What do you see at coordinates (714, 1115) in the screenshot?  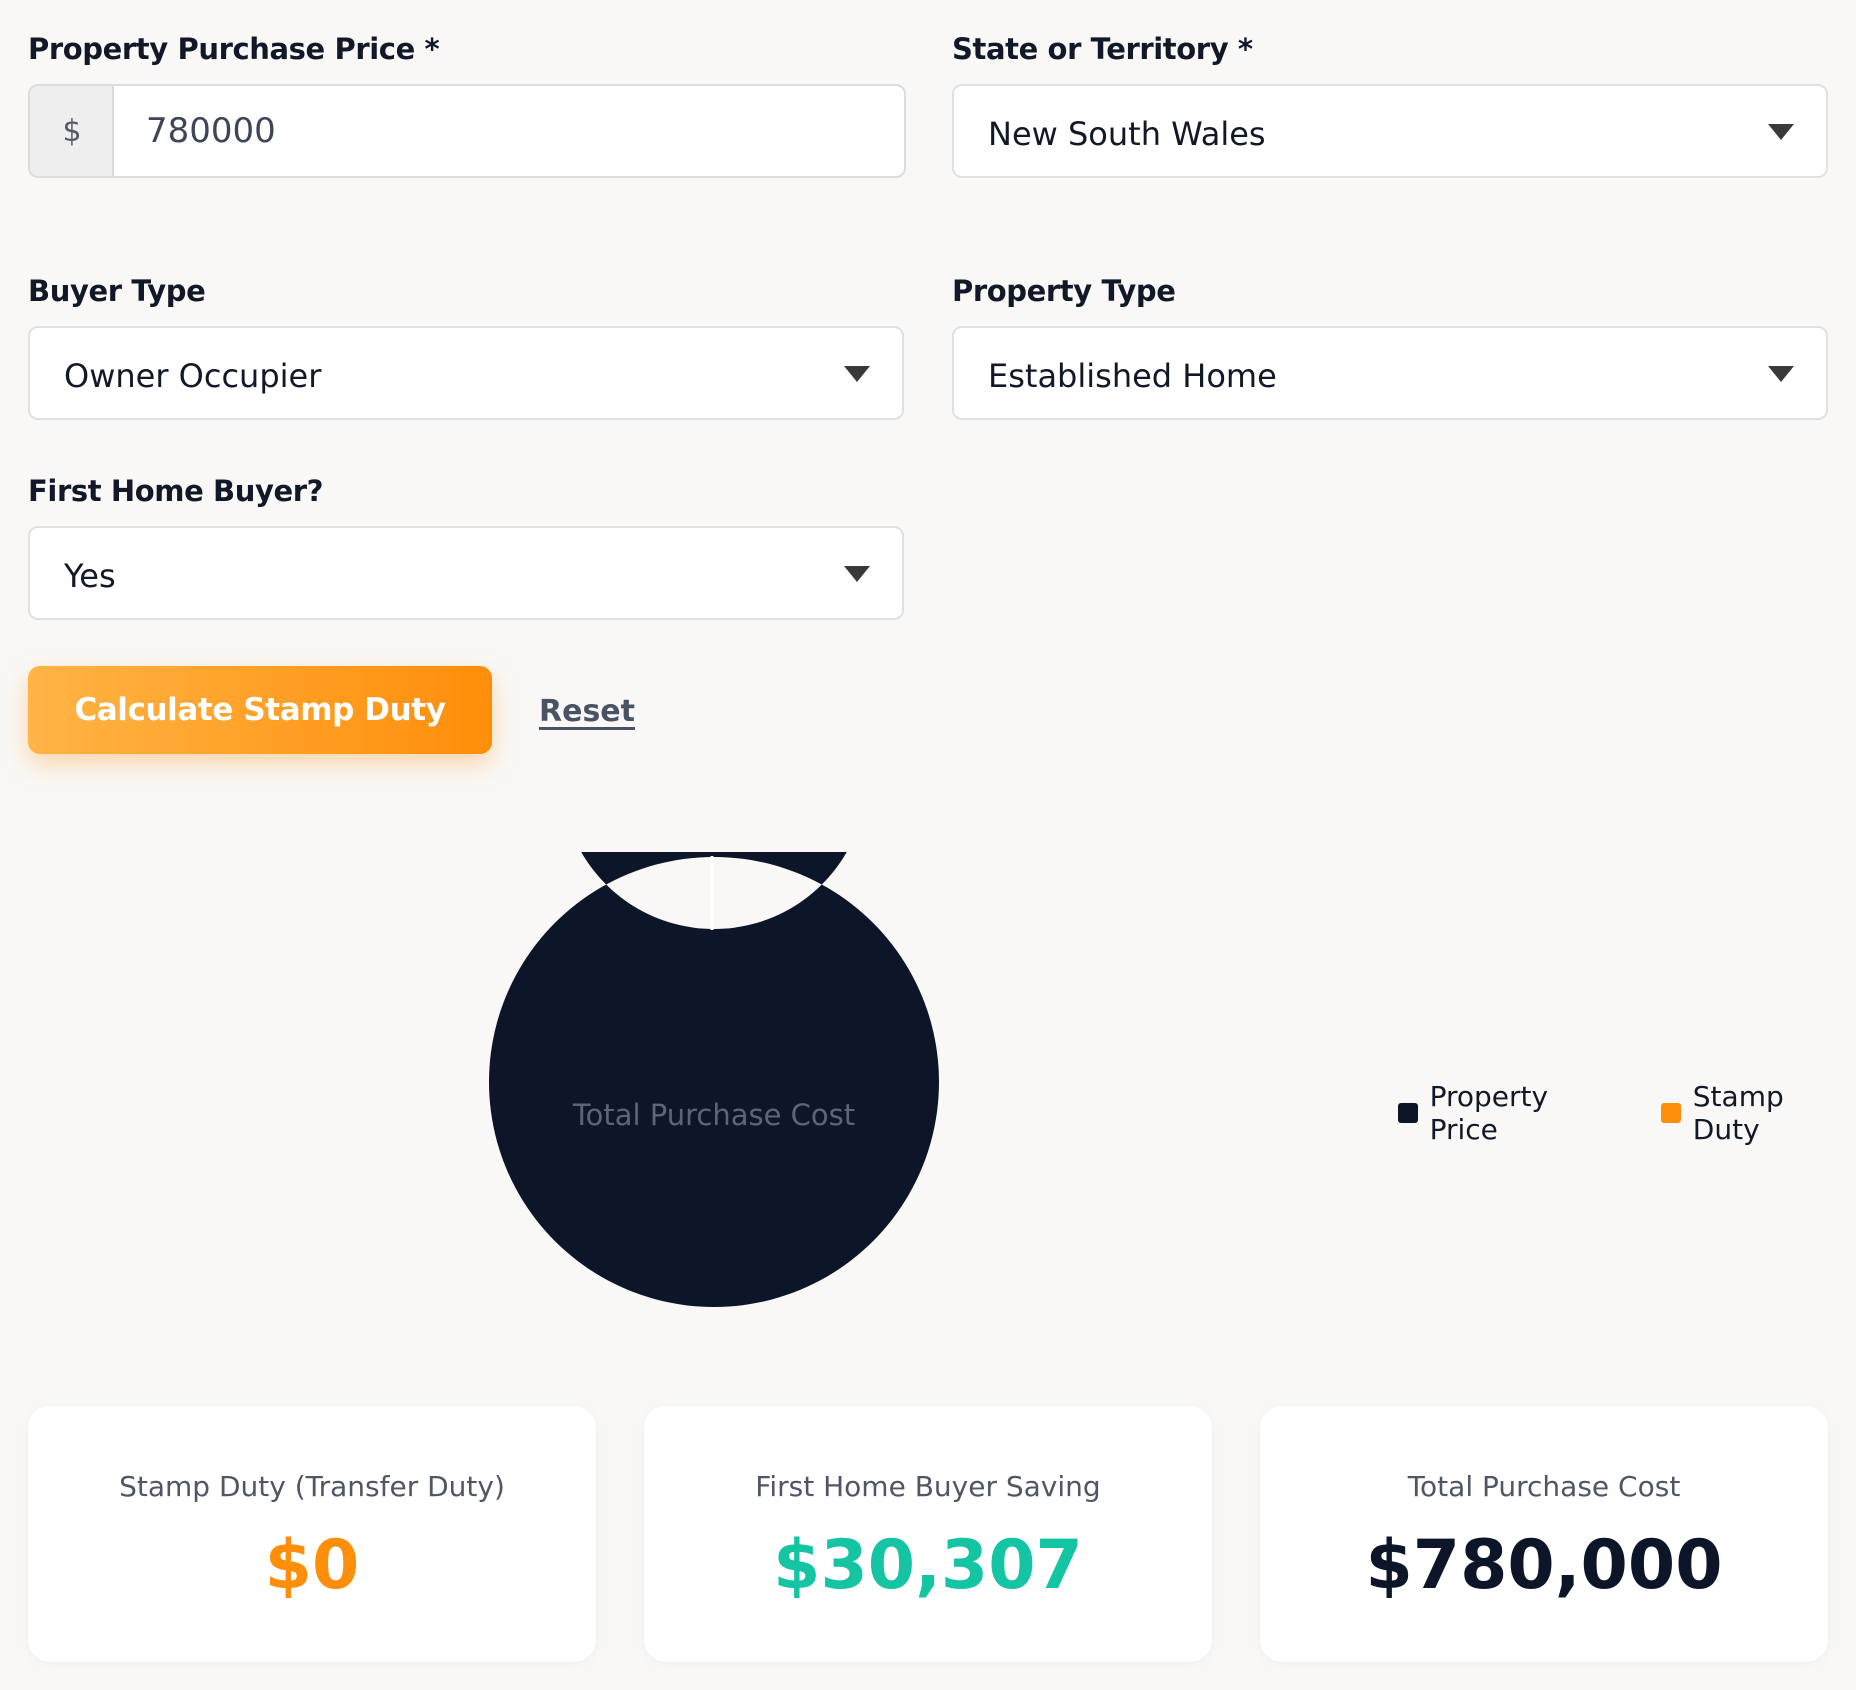 I see `donut-center-label: Total Purchase Cost` at bounding box center [714, 1115].